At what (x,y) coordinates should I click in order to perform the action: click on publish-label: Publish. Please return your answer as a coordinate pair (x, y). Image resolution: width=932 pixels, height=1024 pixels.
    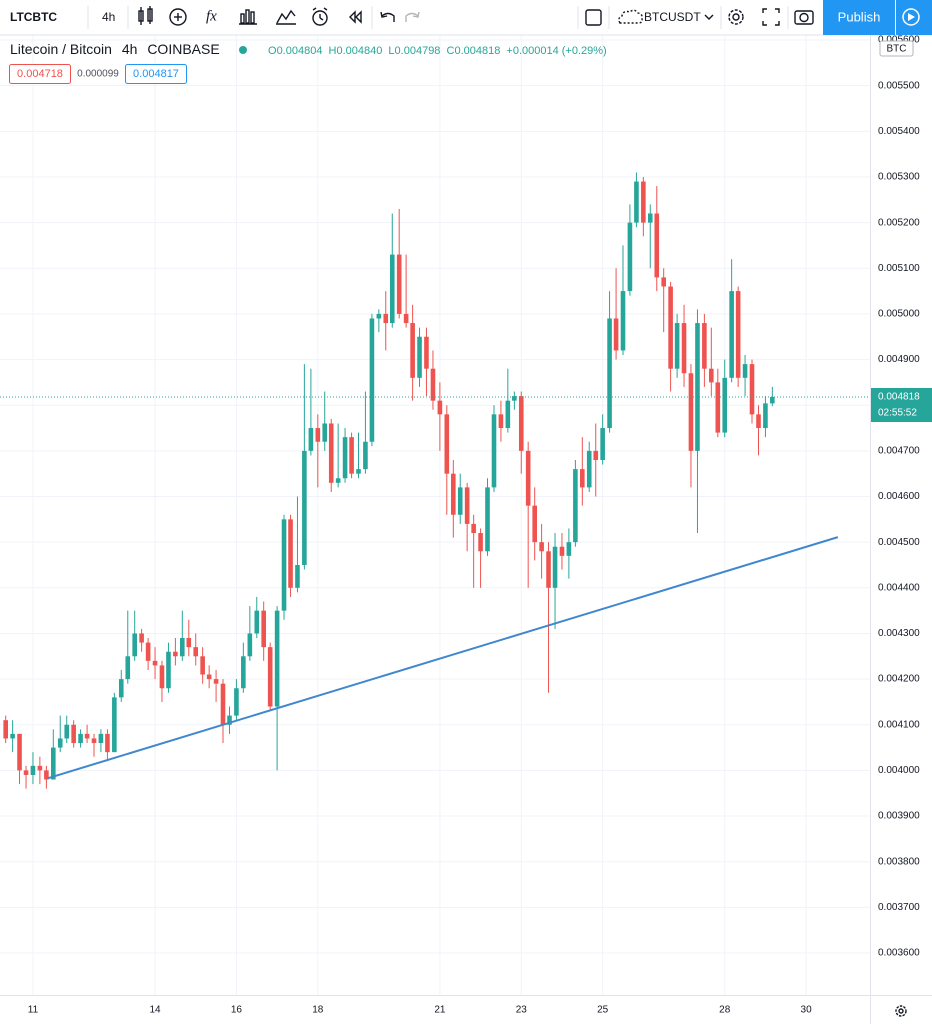
    Looking at the image, I should click on (859, 16).